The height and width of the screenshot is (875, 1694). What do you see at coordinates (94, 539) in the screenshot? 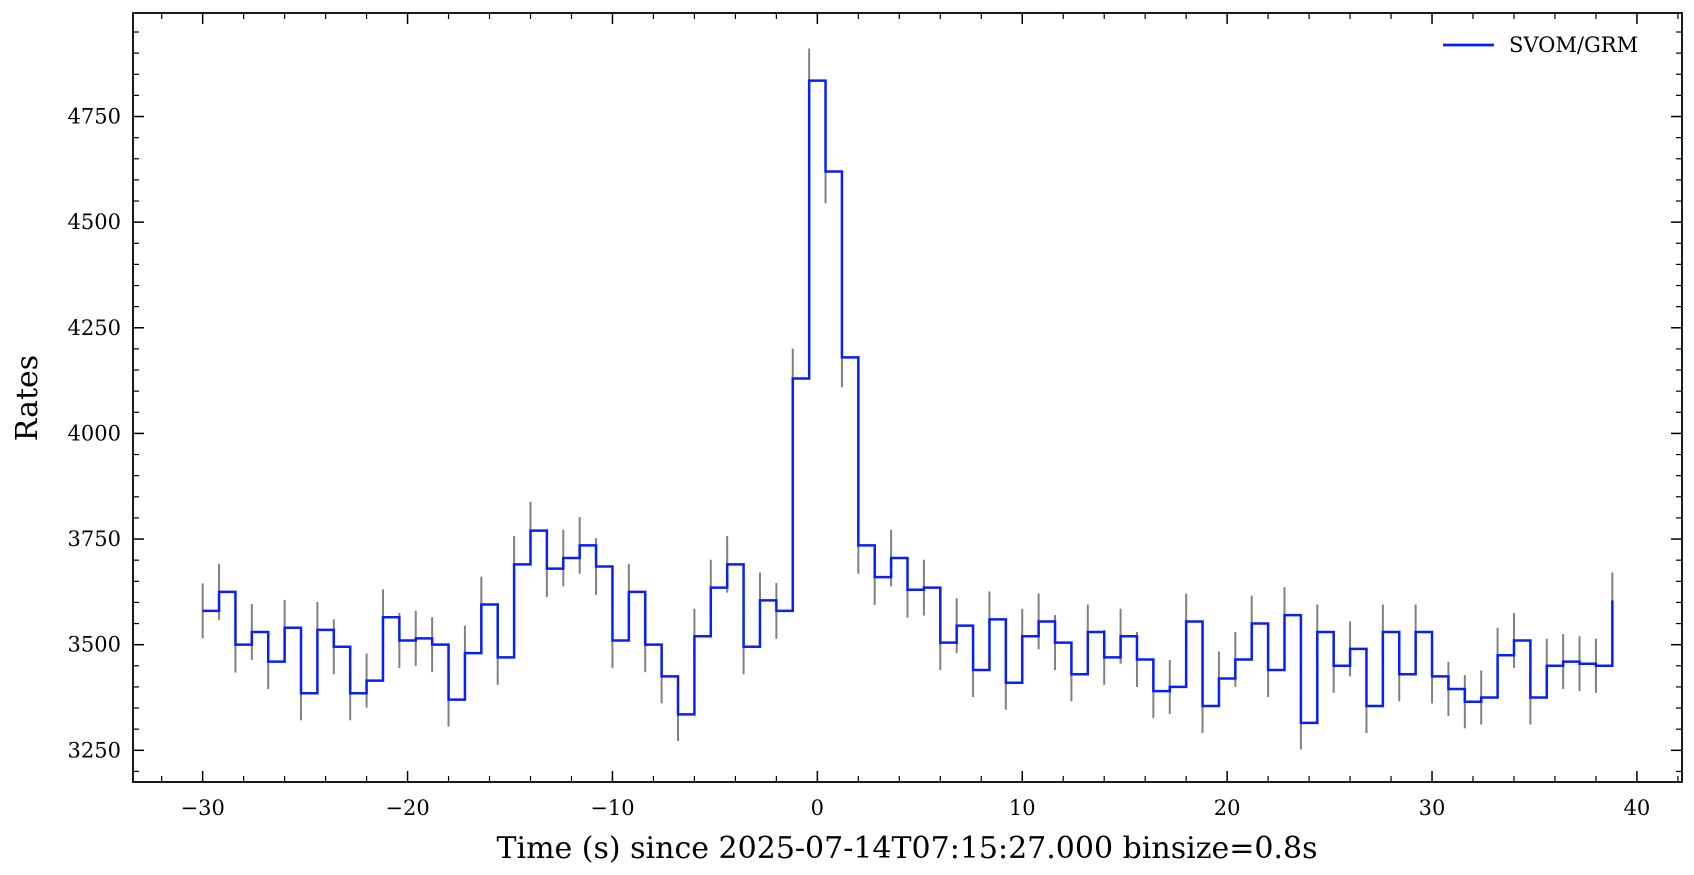
I see `y-tick-label: 3750` at bounding box center [94, 539].